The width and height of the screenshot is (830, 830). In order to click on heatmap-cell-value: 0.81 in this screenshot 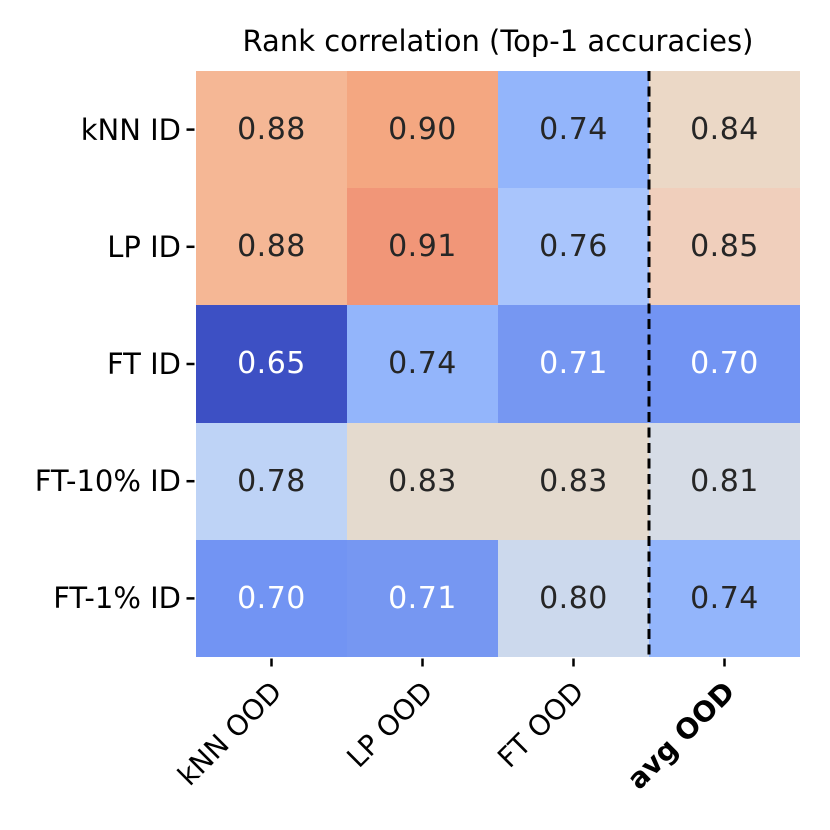, I will do `click(724, 481)`.